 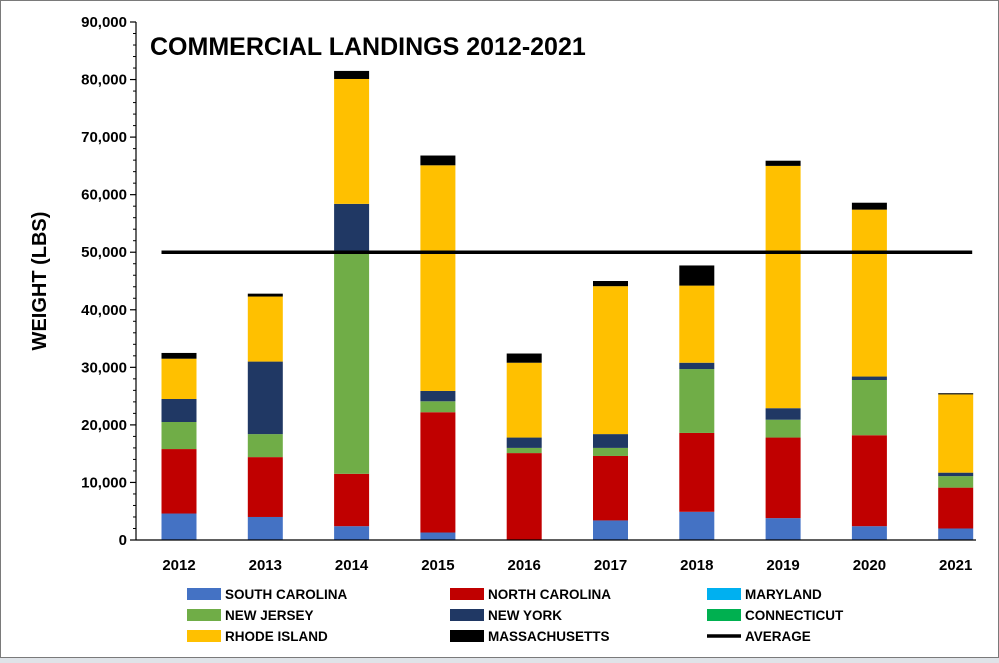 What do you see at coordinates (467, 594) in the screenshot?
I see `legend-swatch-north-carolina` at bounding box center [467, 594].